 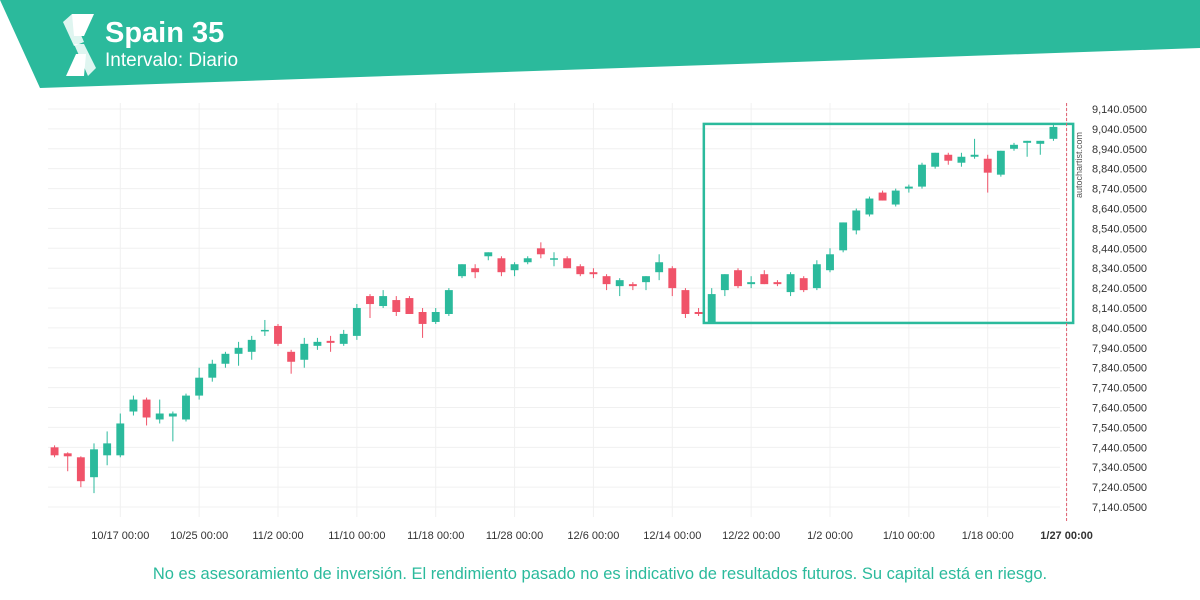 I want to click on x-tick-label: 12/6 00:00, so click(x=593, y=536).